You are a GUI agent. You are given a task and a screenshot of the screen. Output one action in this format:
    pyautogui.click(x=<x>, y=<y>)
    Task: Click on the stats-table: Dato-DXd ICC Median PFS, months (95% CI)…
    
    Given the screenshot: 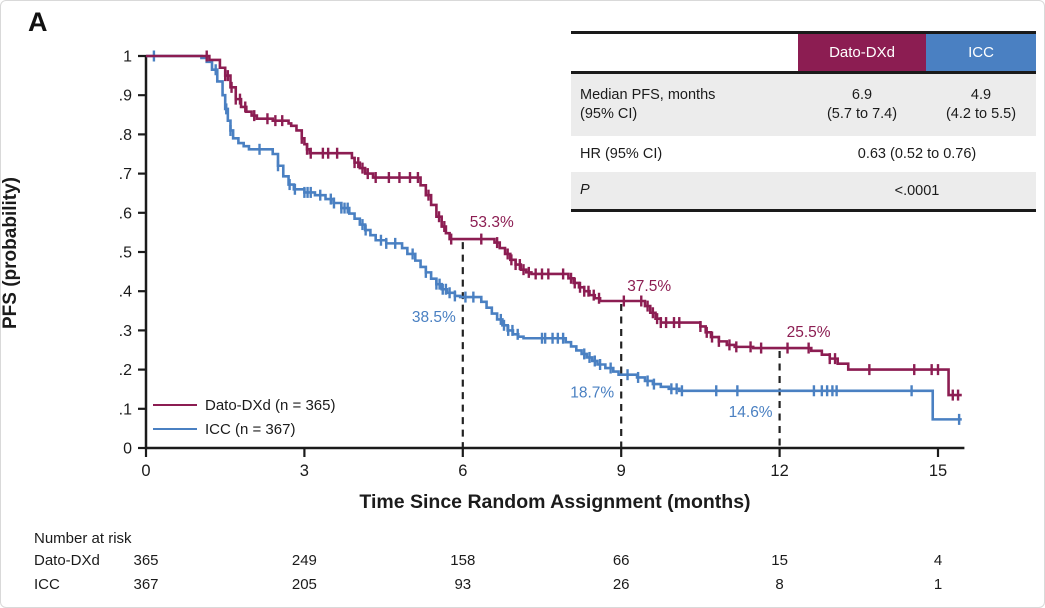 What is the action you would take?
    pyautogui.click(x=803, y=121)
    